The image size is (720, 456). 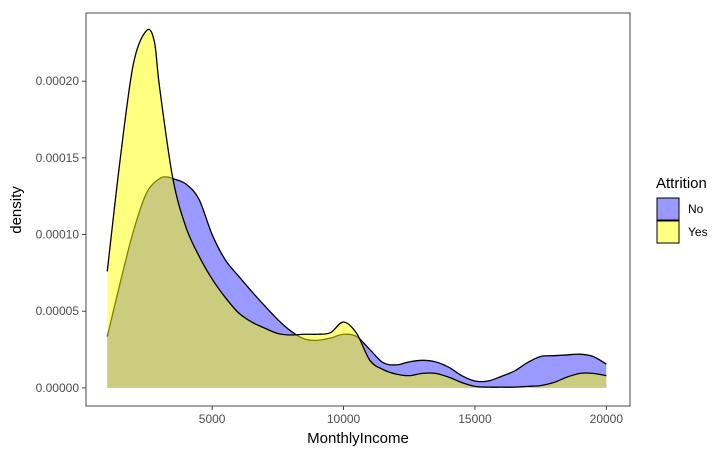 I want to click on y-axis-title: density, so click(x=16, y=210).